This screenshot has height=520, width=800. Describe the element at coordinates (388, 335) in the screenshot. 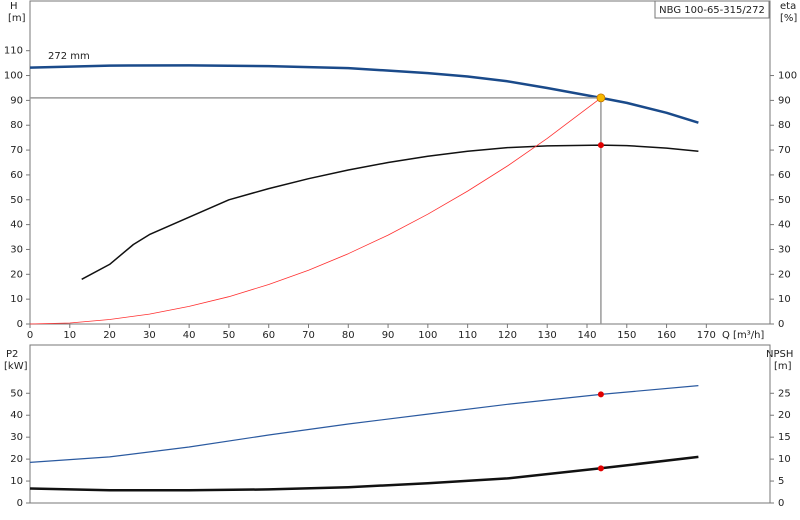

I see `x-tick-label: 90` at that location.